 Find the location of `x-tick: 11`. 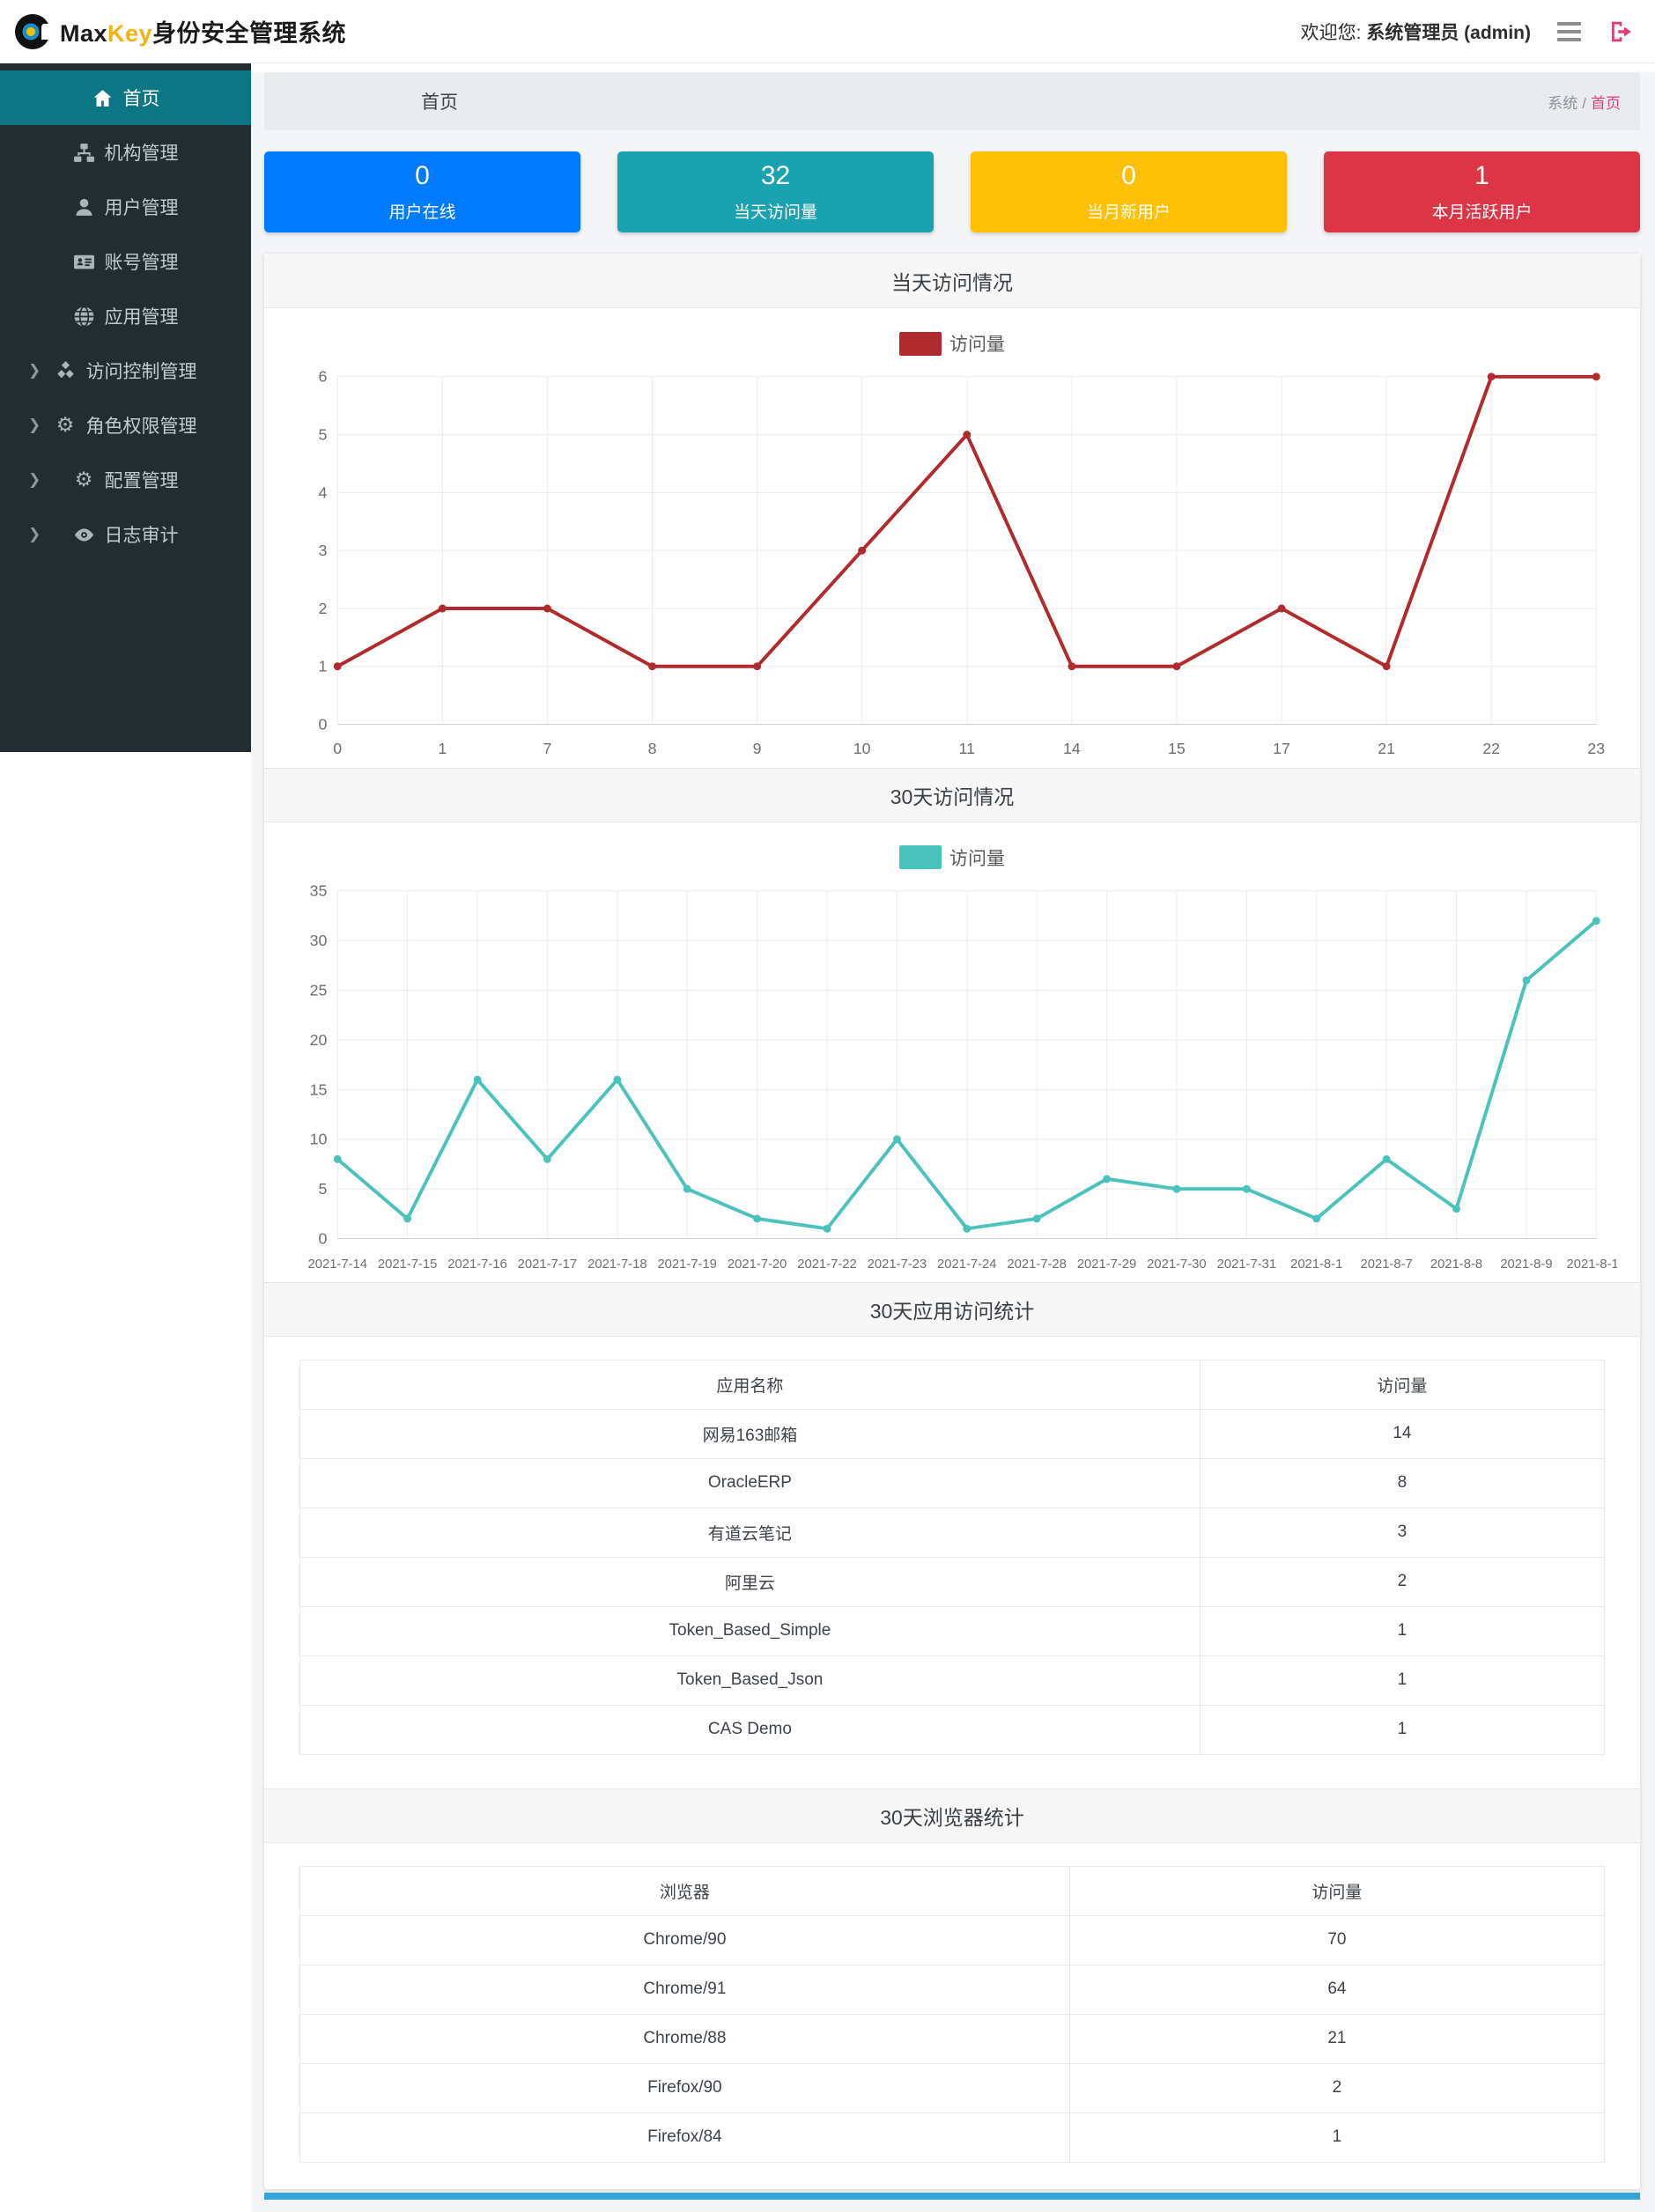

x-tick: 11 is located at coordinates (967, 748).